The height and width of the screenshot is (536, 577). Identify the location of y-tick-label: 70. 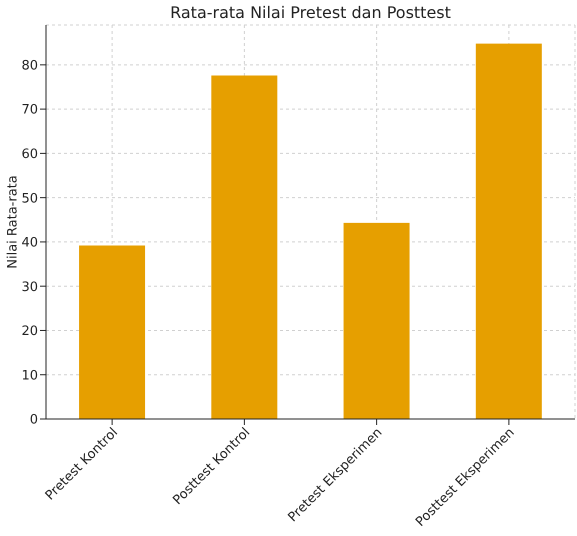
(29, 110).